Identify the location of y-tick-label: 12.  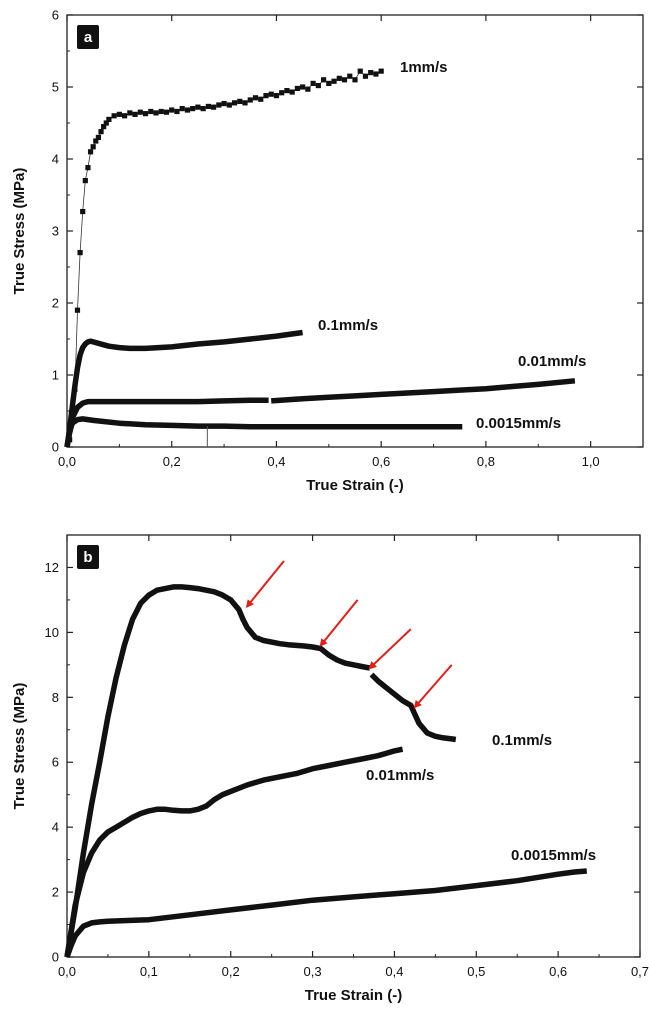
(52, 567).